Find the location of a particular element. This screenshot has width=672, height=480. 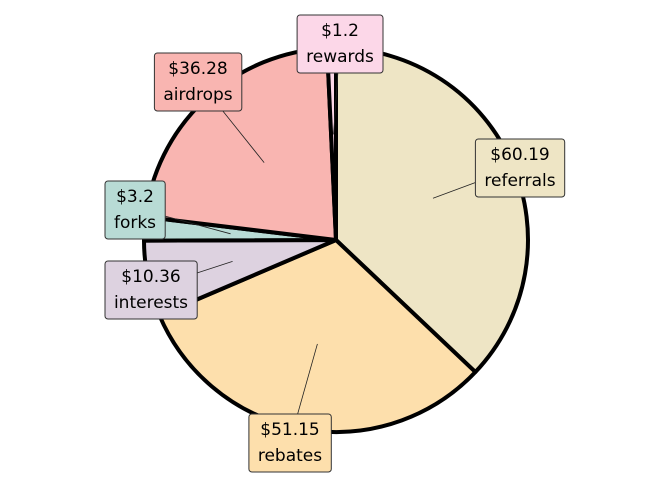

slice-category-label: forks is located at coordinates (135, 223).